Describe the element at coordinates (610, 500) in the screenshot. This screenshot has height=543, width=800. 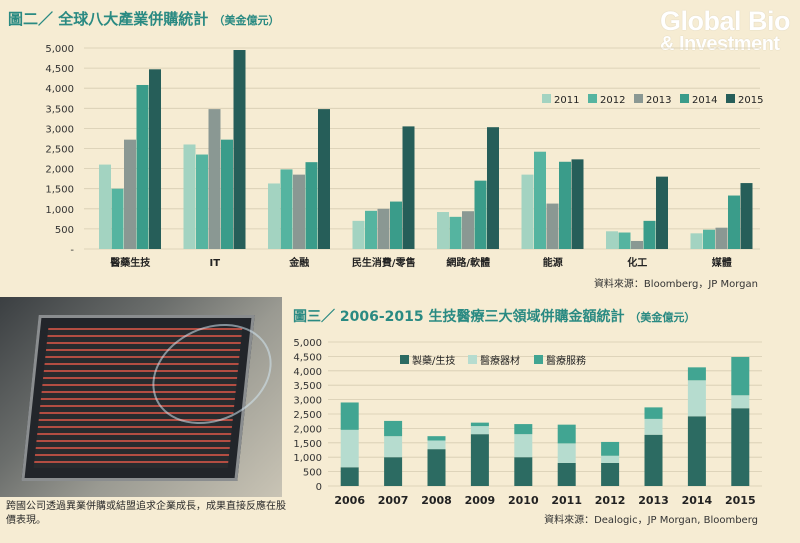
I see `x-tick-label: 2012` at that location.